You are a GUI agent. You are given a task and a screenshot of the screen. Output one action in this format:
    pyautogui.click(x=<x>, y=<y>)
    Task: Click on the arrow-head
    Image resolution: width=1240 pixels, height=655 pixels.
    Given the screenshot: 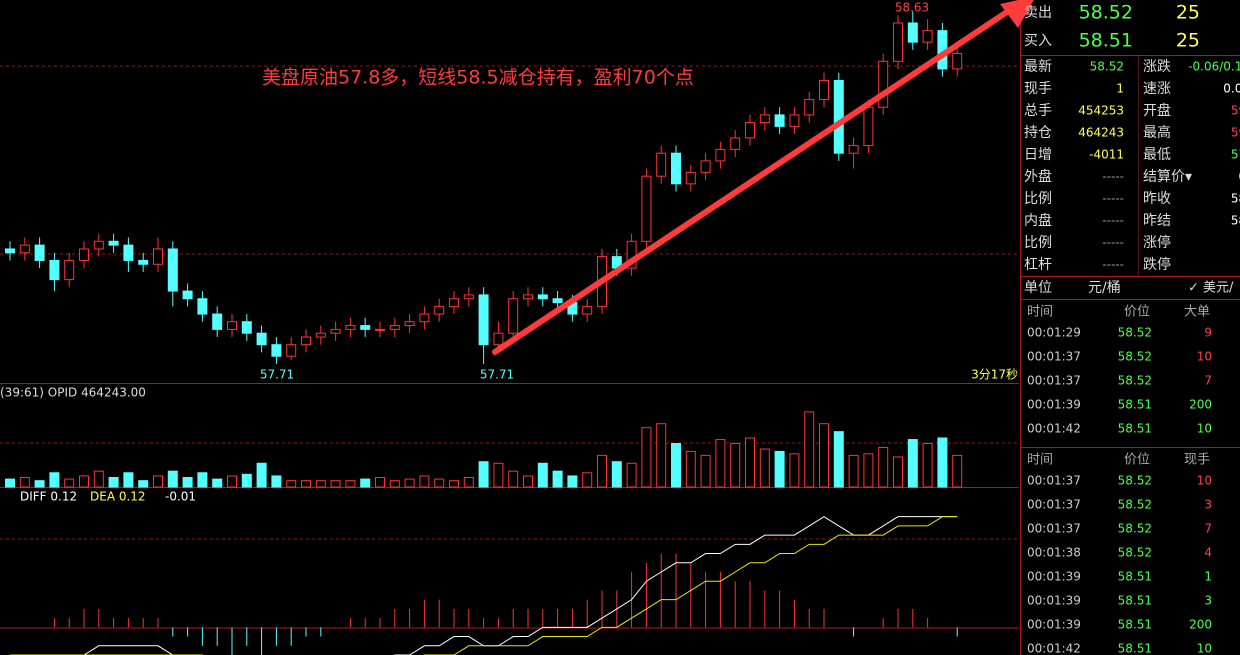 What is the action you would take?
    pyautogui.click(x=1017, y=14)
    